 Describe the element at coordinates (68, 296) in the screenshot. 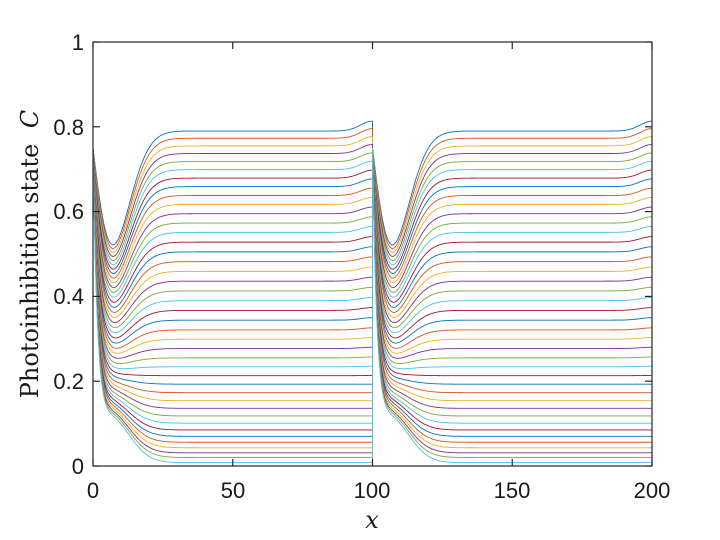

I see `y-tick-label-0.4: 0.4` at that location.